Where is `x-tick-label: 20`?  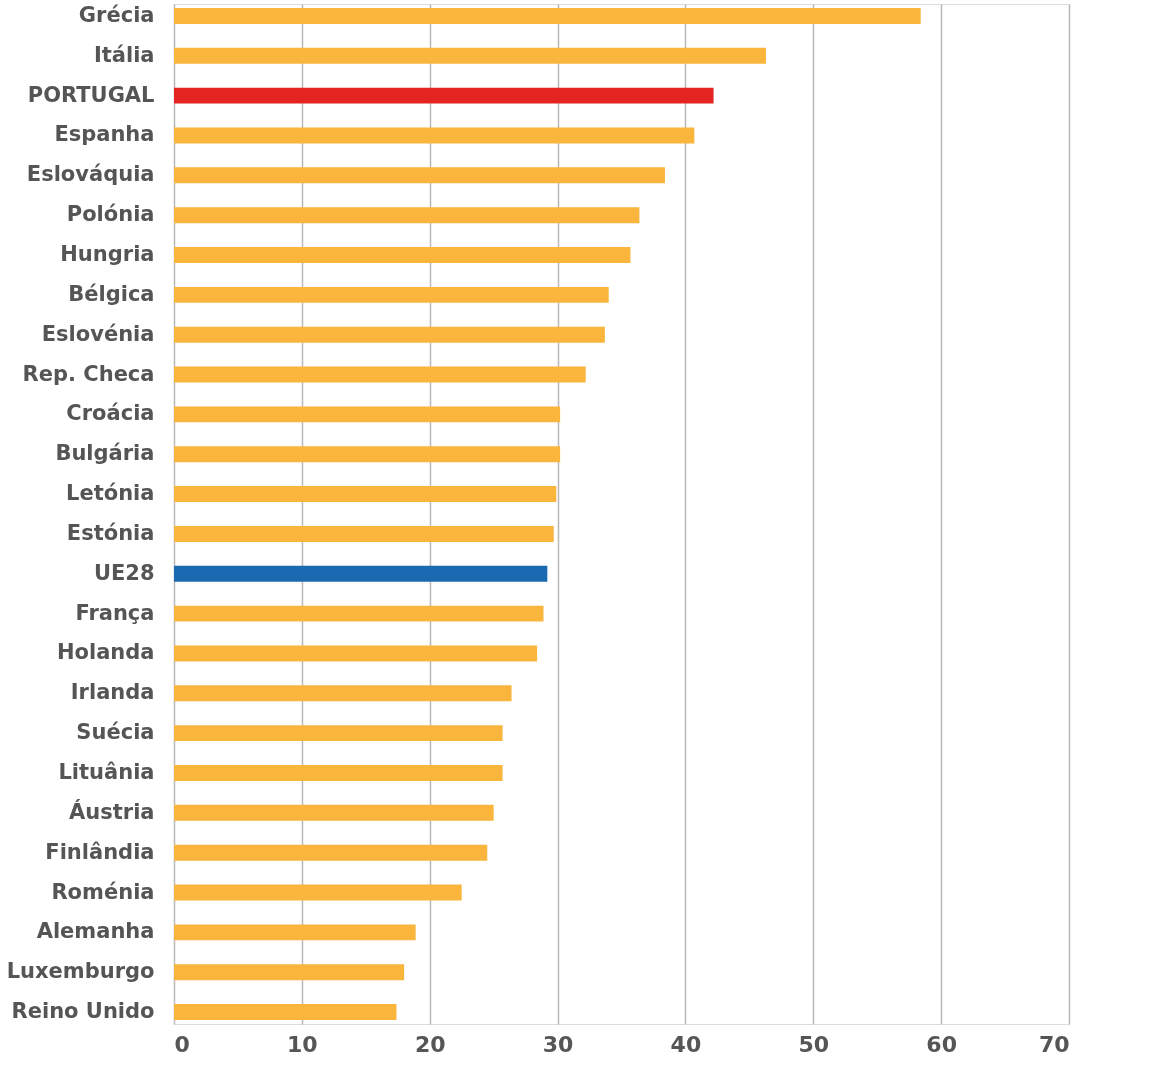 x-tick-label: 20 is located at coordinates (430, 1044).